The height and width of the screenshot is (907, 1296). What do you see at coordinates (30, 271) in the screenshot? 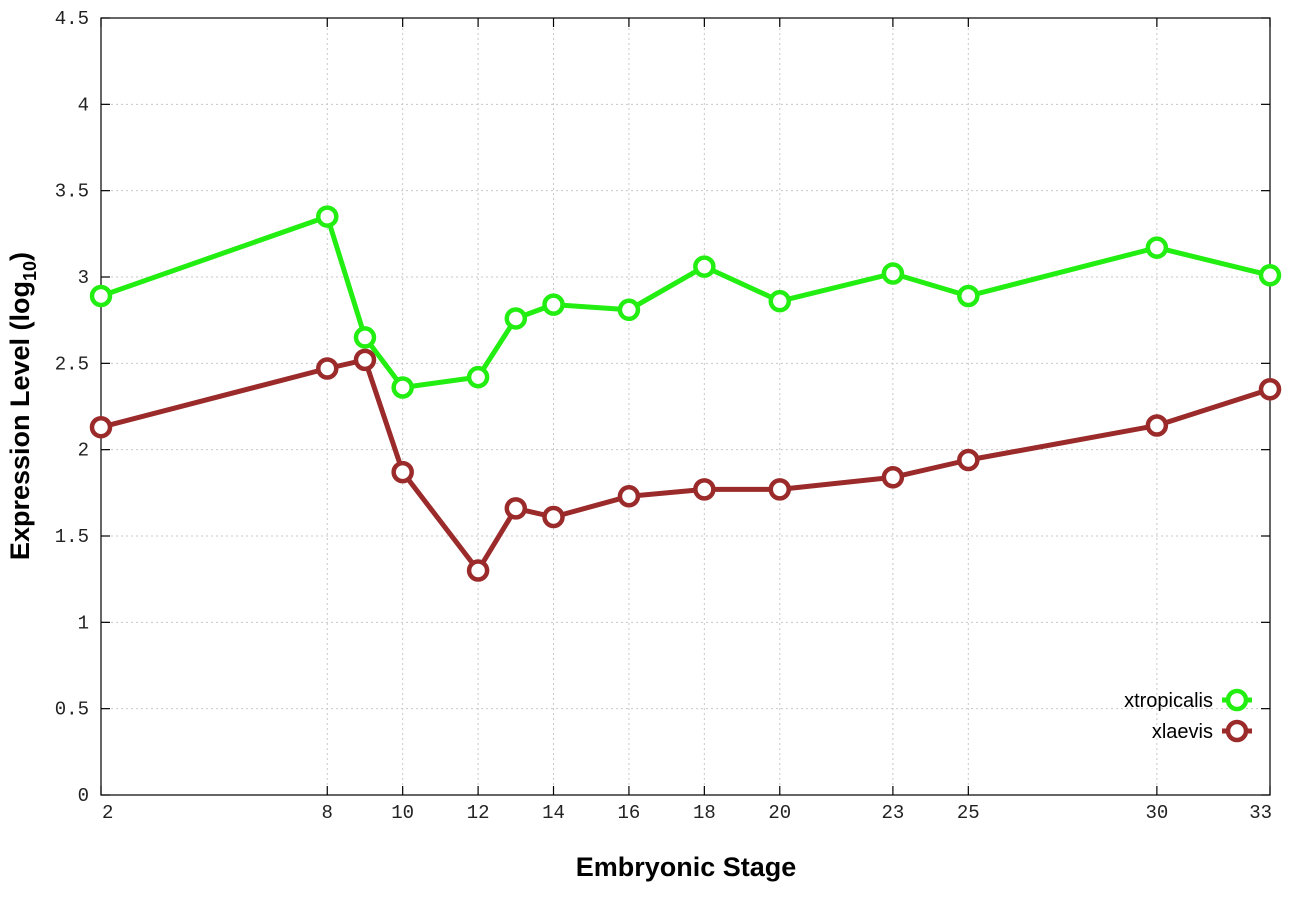
I see `y-axis-title-subscript: 10` at bounding box center [30, 271].